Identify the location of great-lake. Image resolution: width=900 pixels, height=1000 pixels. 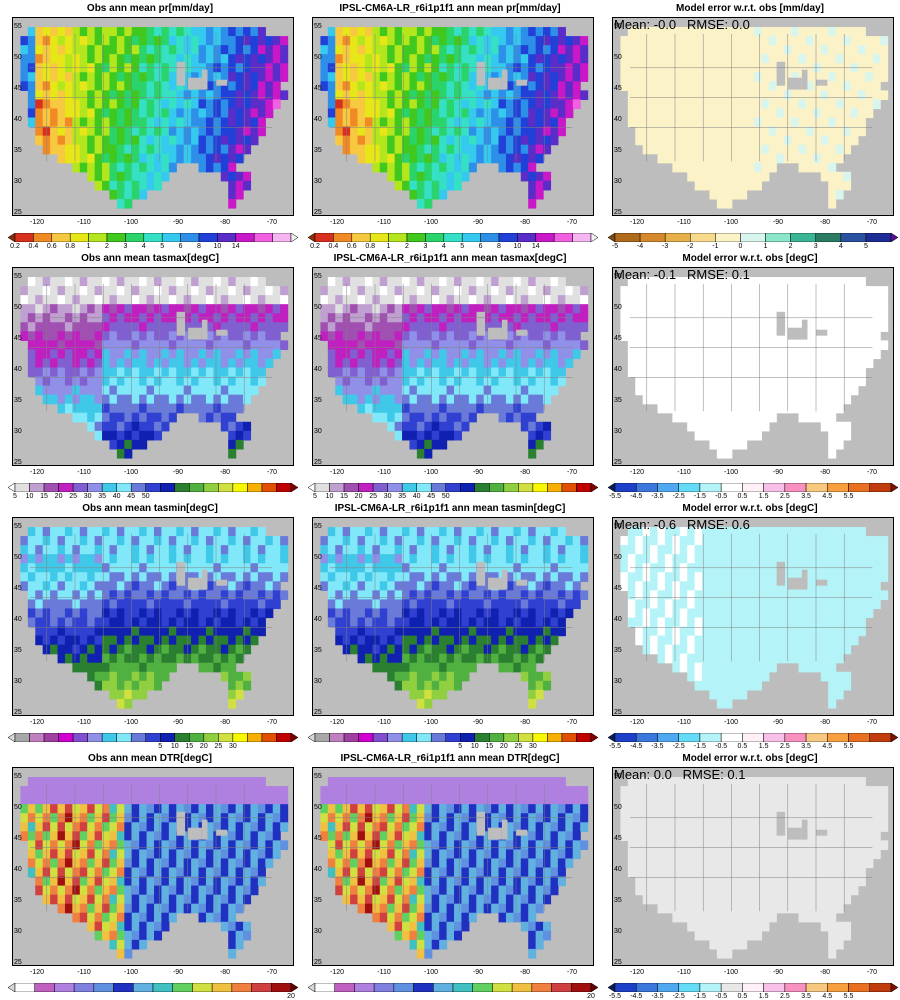
(504, 79).